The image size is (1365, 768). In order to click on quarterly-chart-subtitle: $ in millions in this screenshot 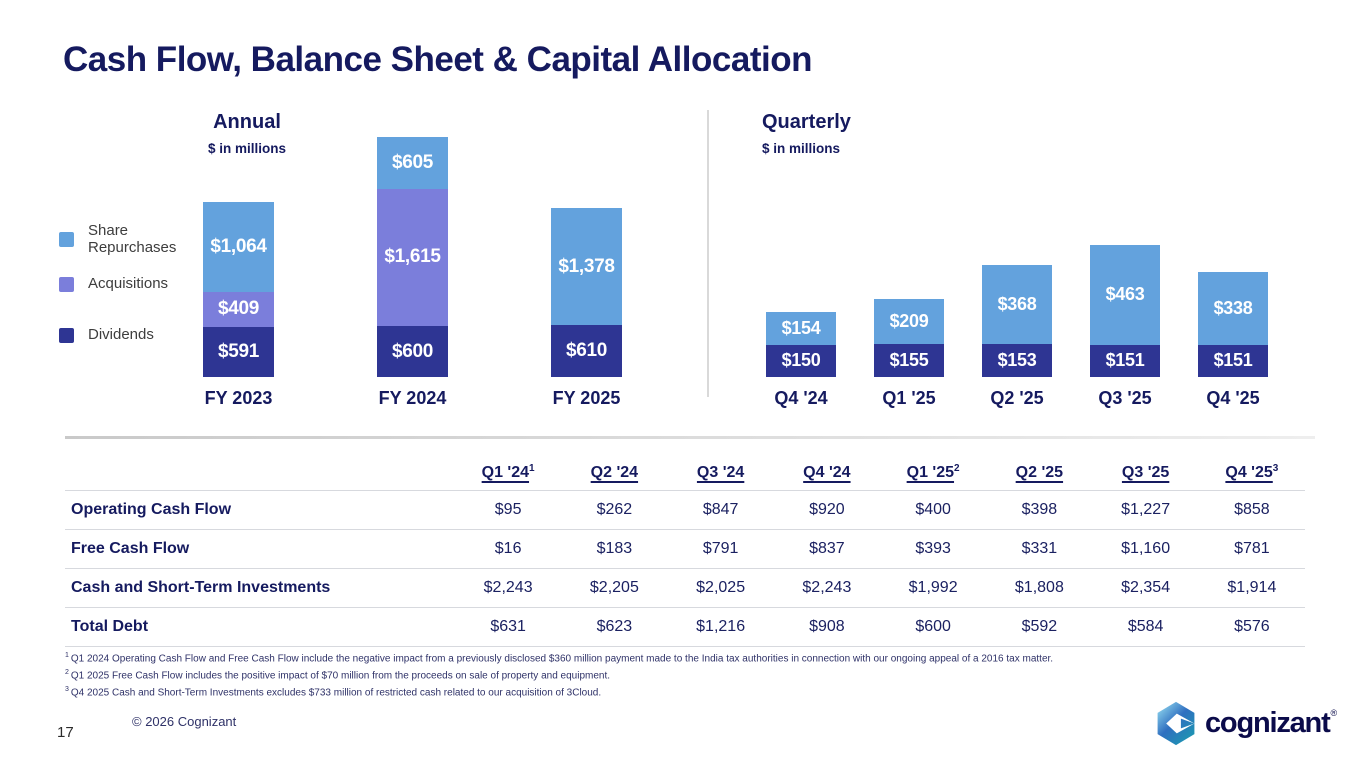, I will do `click(801, 148)`.